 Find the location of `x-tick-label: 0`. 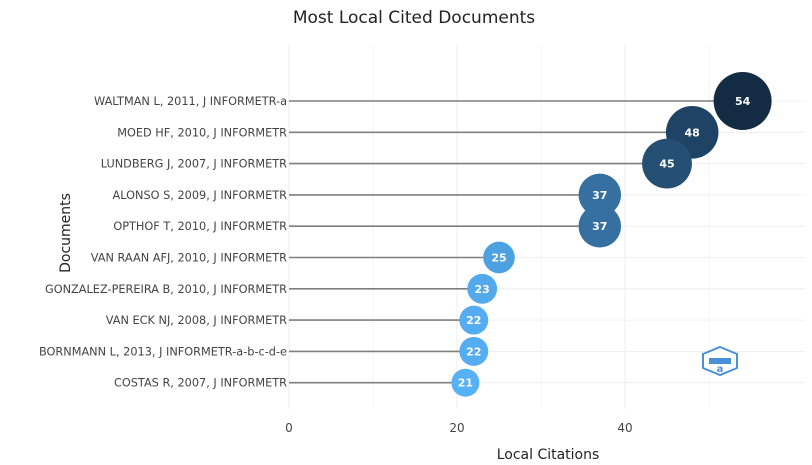

x-tick-label: 0 is located at coordinates (289, 428).